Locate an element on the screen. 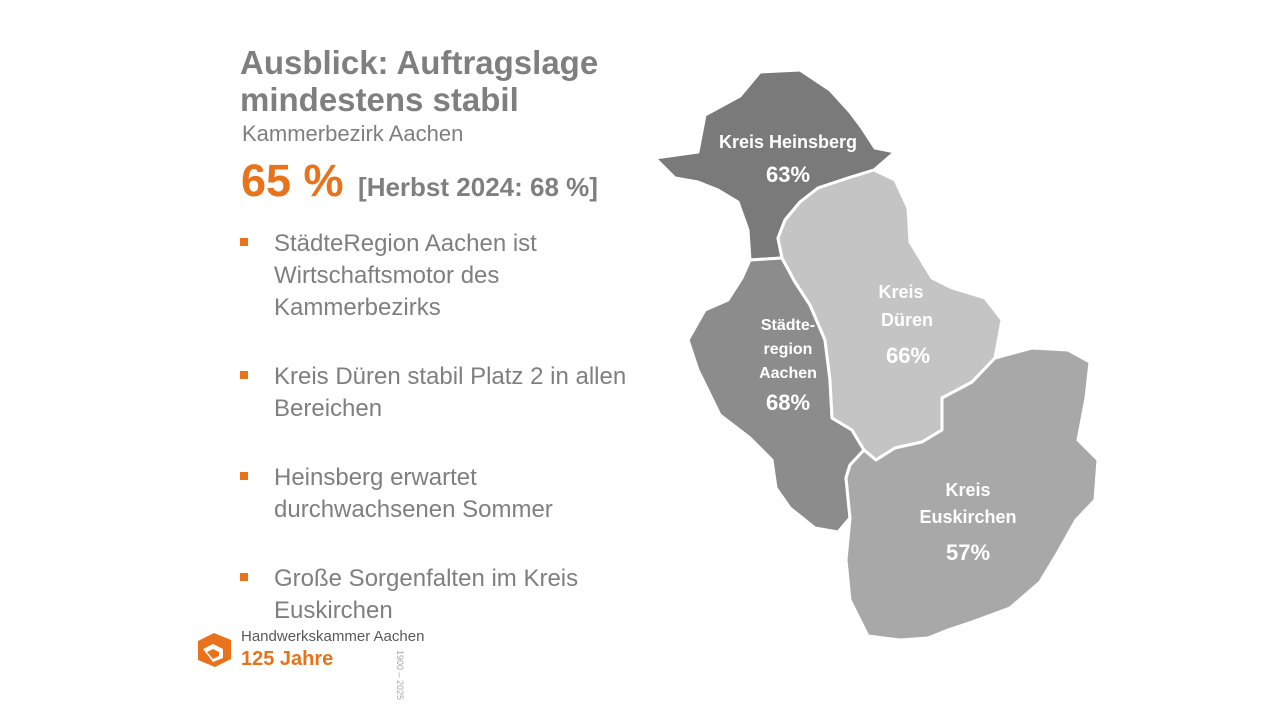 This screenshot has height=719, width=1280. region-label-aachen-2: region is located at coordinates (788, 349).